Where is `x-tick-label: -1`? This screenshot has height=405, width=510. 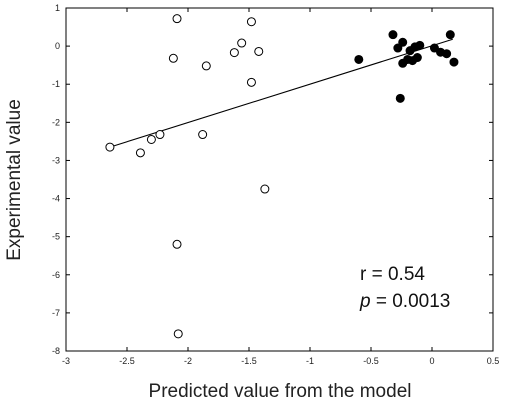
x-tick-label: -1 is located at coordinates (310, 361).